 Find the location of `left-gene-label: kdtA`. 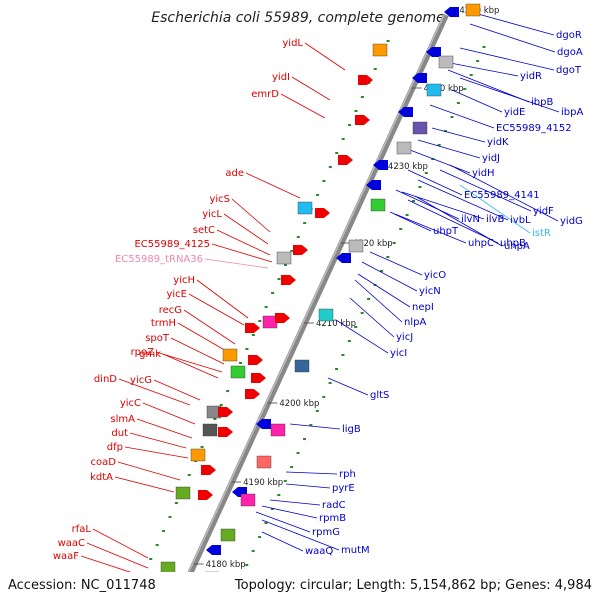

left-gene-label: kdtA is located at coordinates (101, 477).